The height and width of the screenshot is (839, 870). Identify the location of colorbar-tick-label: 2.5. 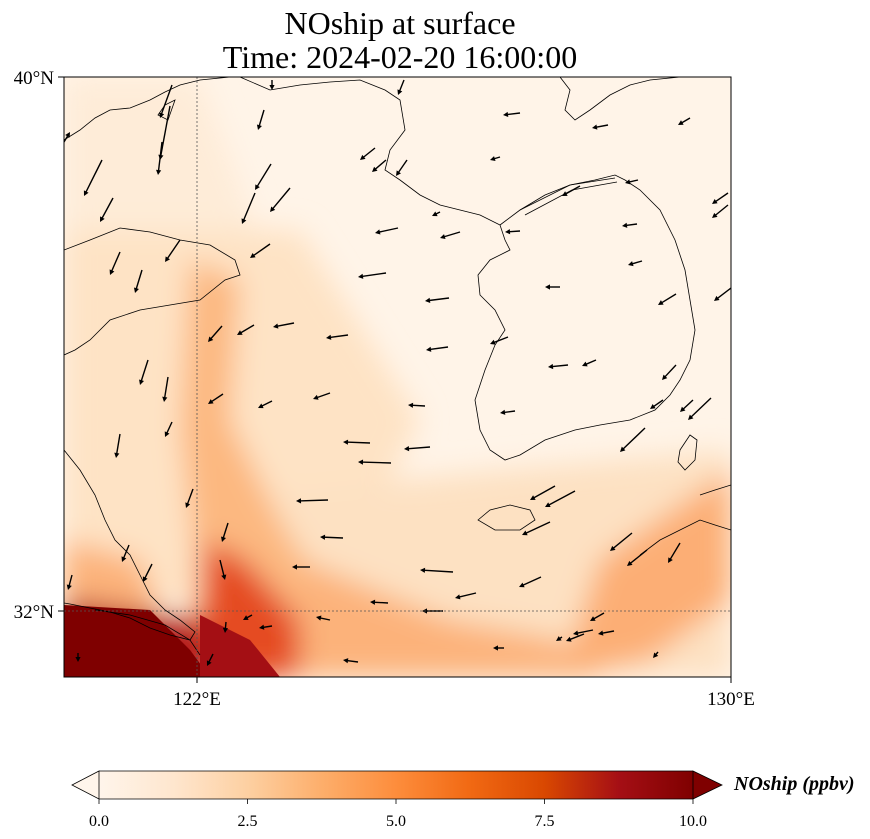
(248, 821).